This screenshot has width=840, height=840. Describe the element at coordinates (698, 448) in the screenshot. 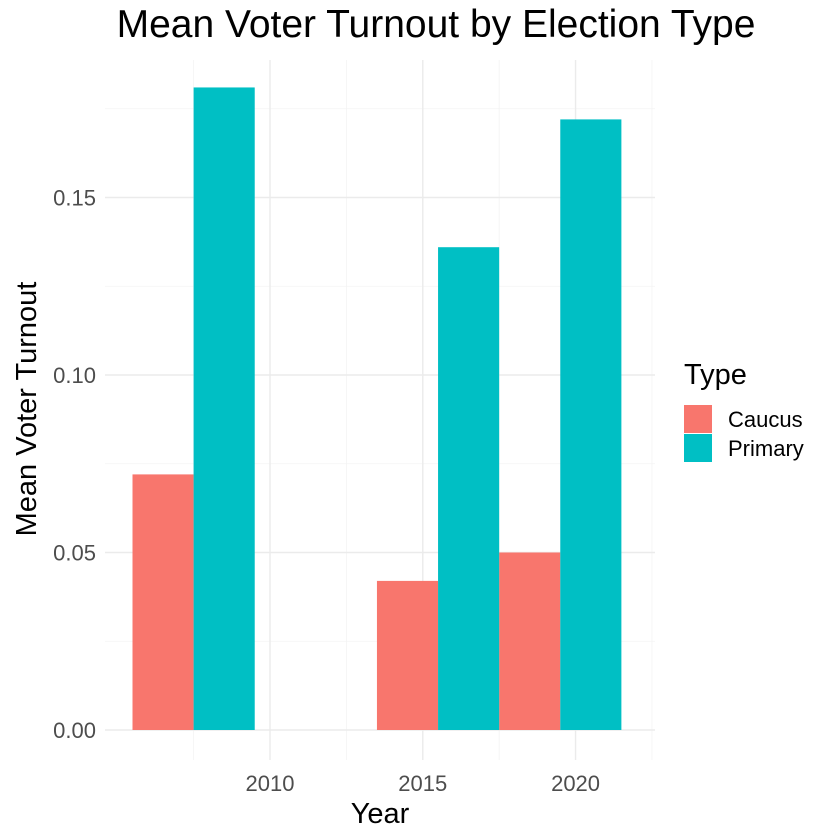

I see `legend-swatch-primary` at that location.